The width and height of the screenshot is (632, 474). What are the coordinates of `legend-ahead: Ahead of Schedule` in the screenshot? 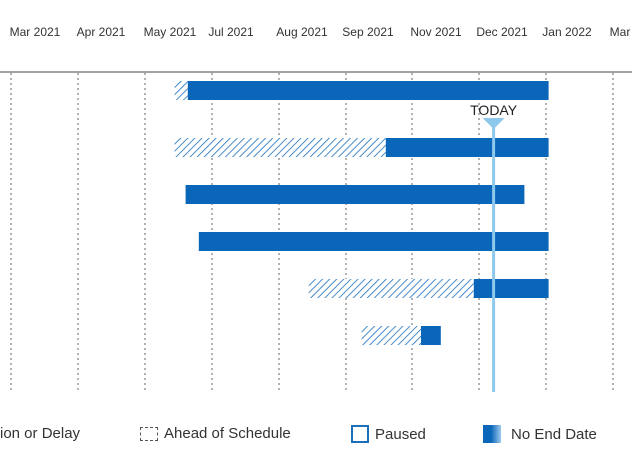 It's located at (215, 433).